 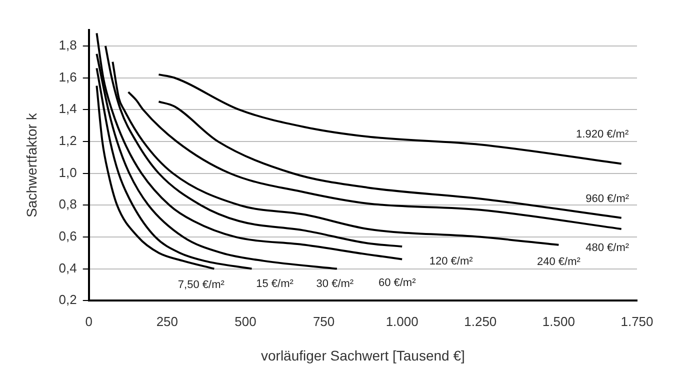 I want to click on x-tick-label: 0, so click(x=88, y=321).